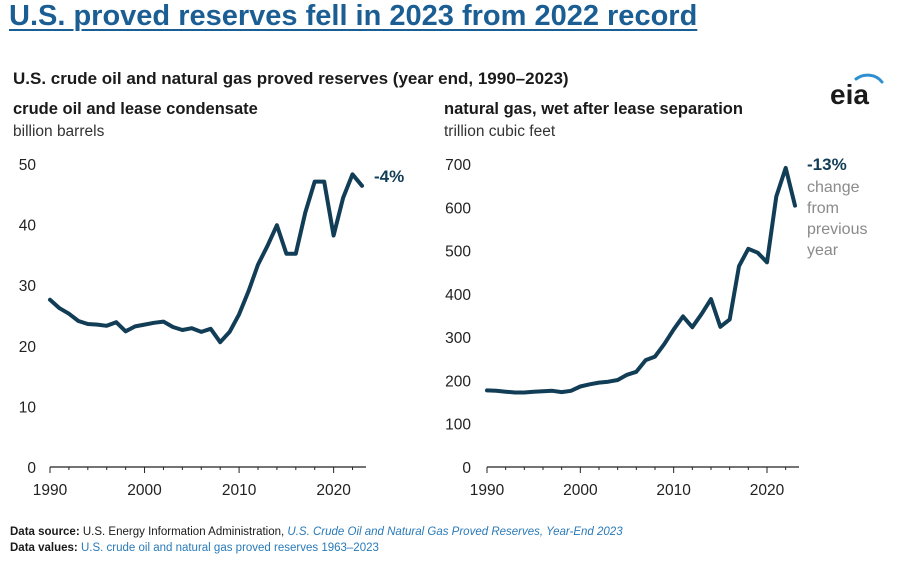 The width and height of the screenshot is (900, 564). What do you see at coordinates (458, 165) in the screenshot?
I see `gas-y-tick-label: 700` at bounding box center [458, 165].